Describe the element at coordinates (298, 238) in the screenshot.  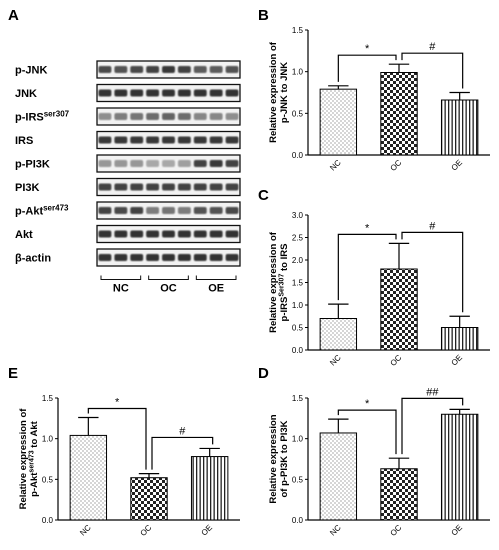
I see `y-tick-label: 2.5` at that location.